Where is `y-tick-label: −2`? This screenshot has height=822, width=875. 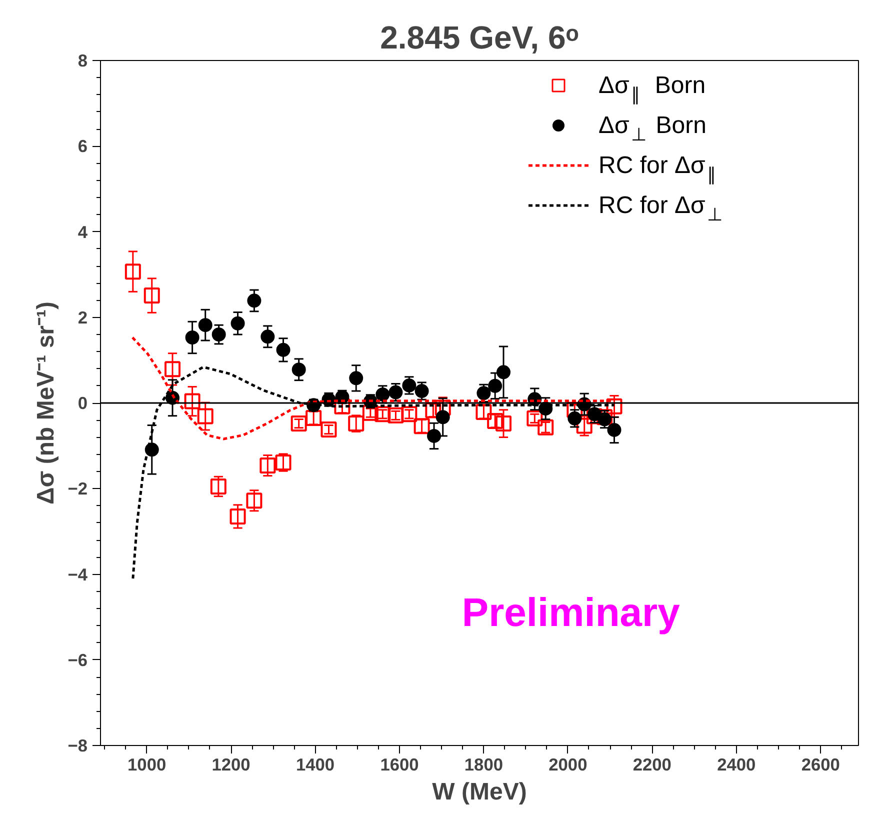 y-tick-label: −2 is located at coordinates (78, 488).